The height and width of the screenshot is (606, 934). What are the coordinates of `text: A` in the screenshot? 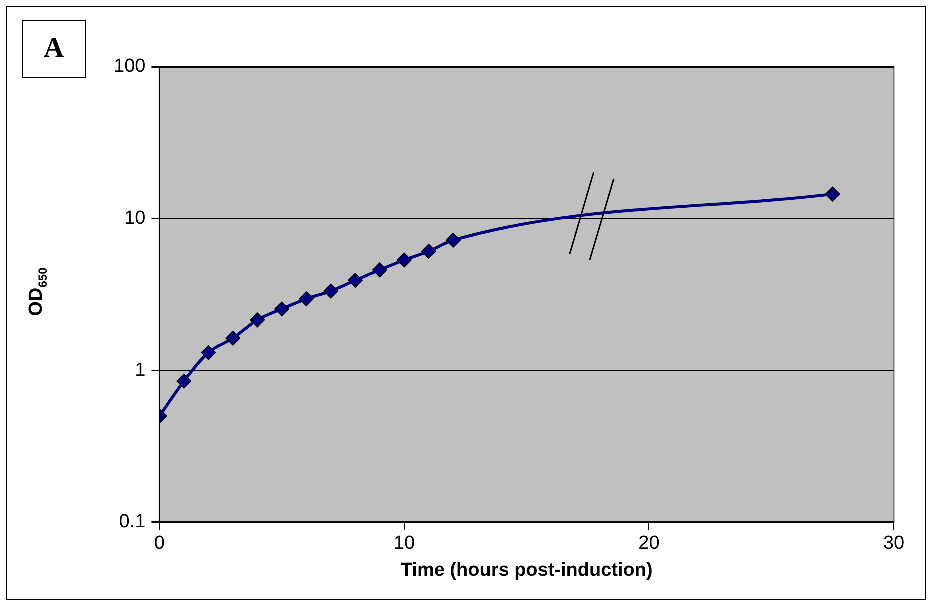 It's located at (54, 49).